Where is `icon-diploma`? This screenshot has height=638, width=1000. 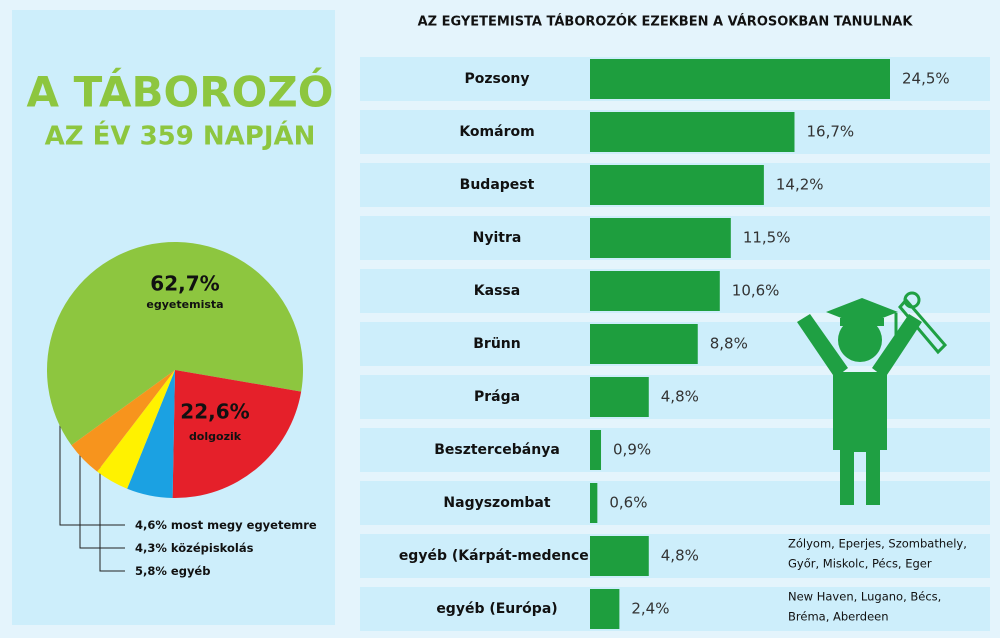 icon-diploma is located at coordinates (923, 326).